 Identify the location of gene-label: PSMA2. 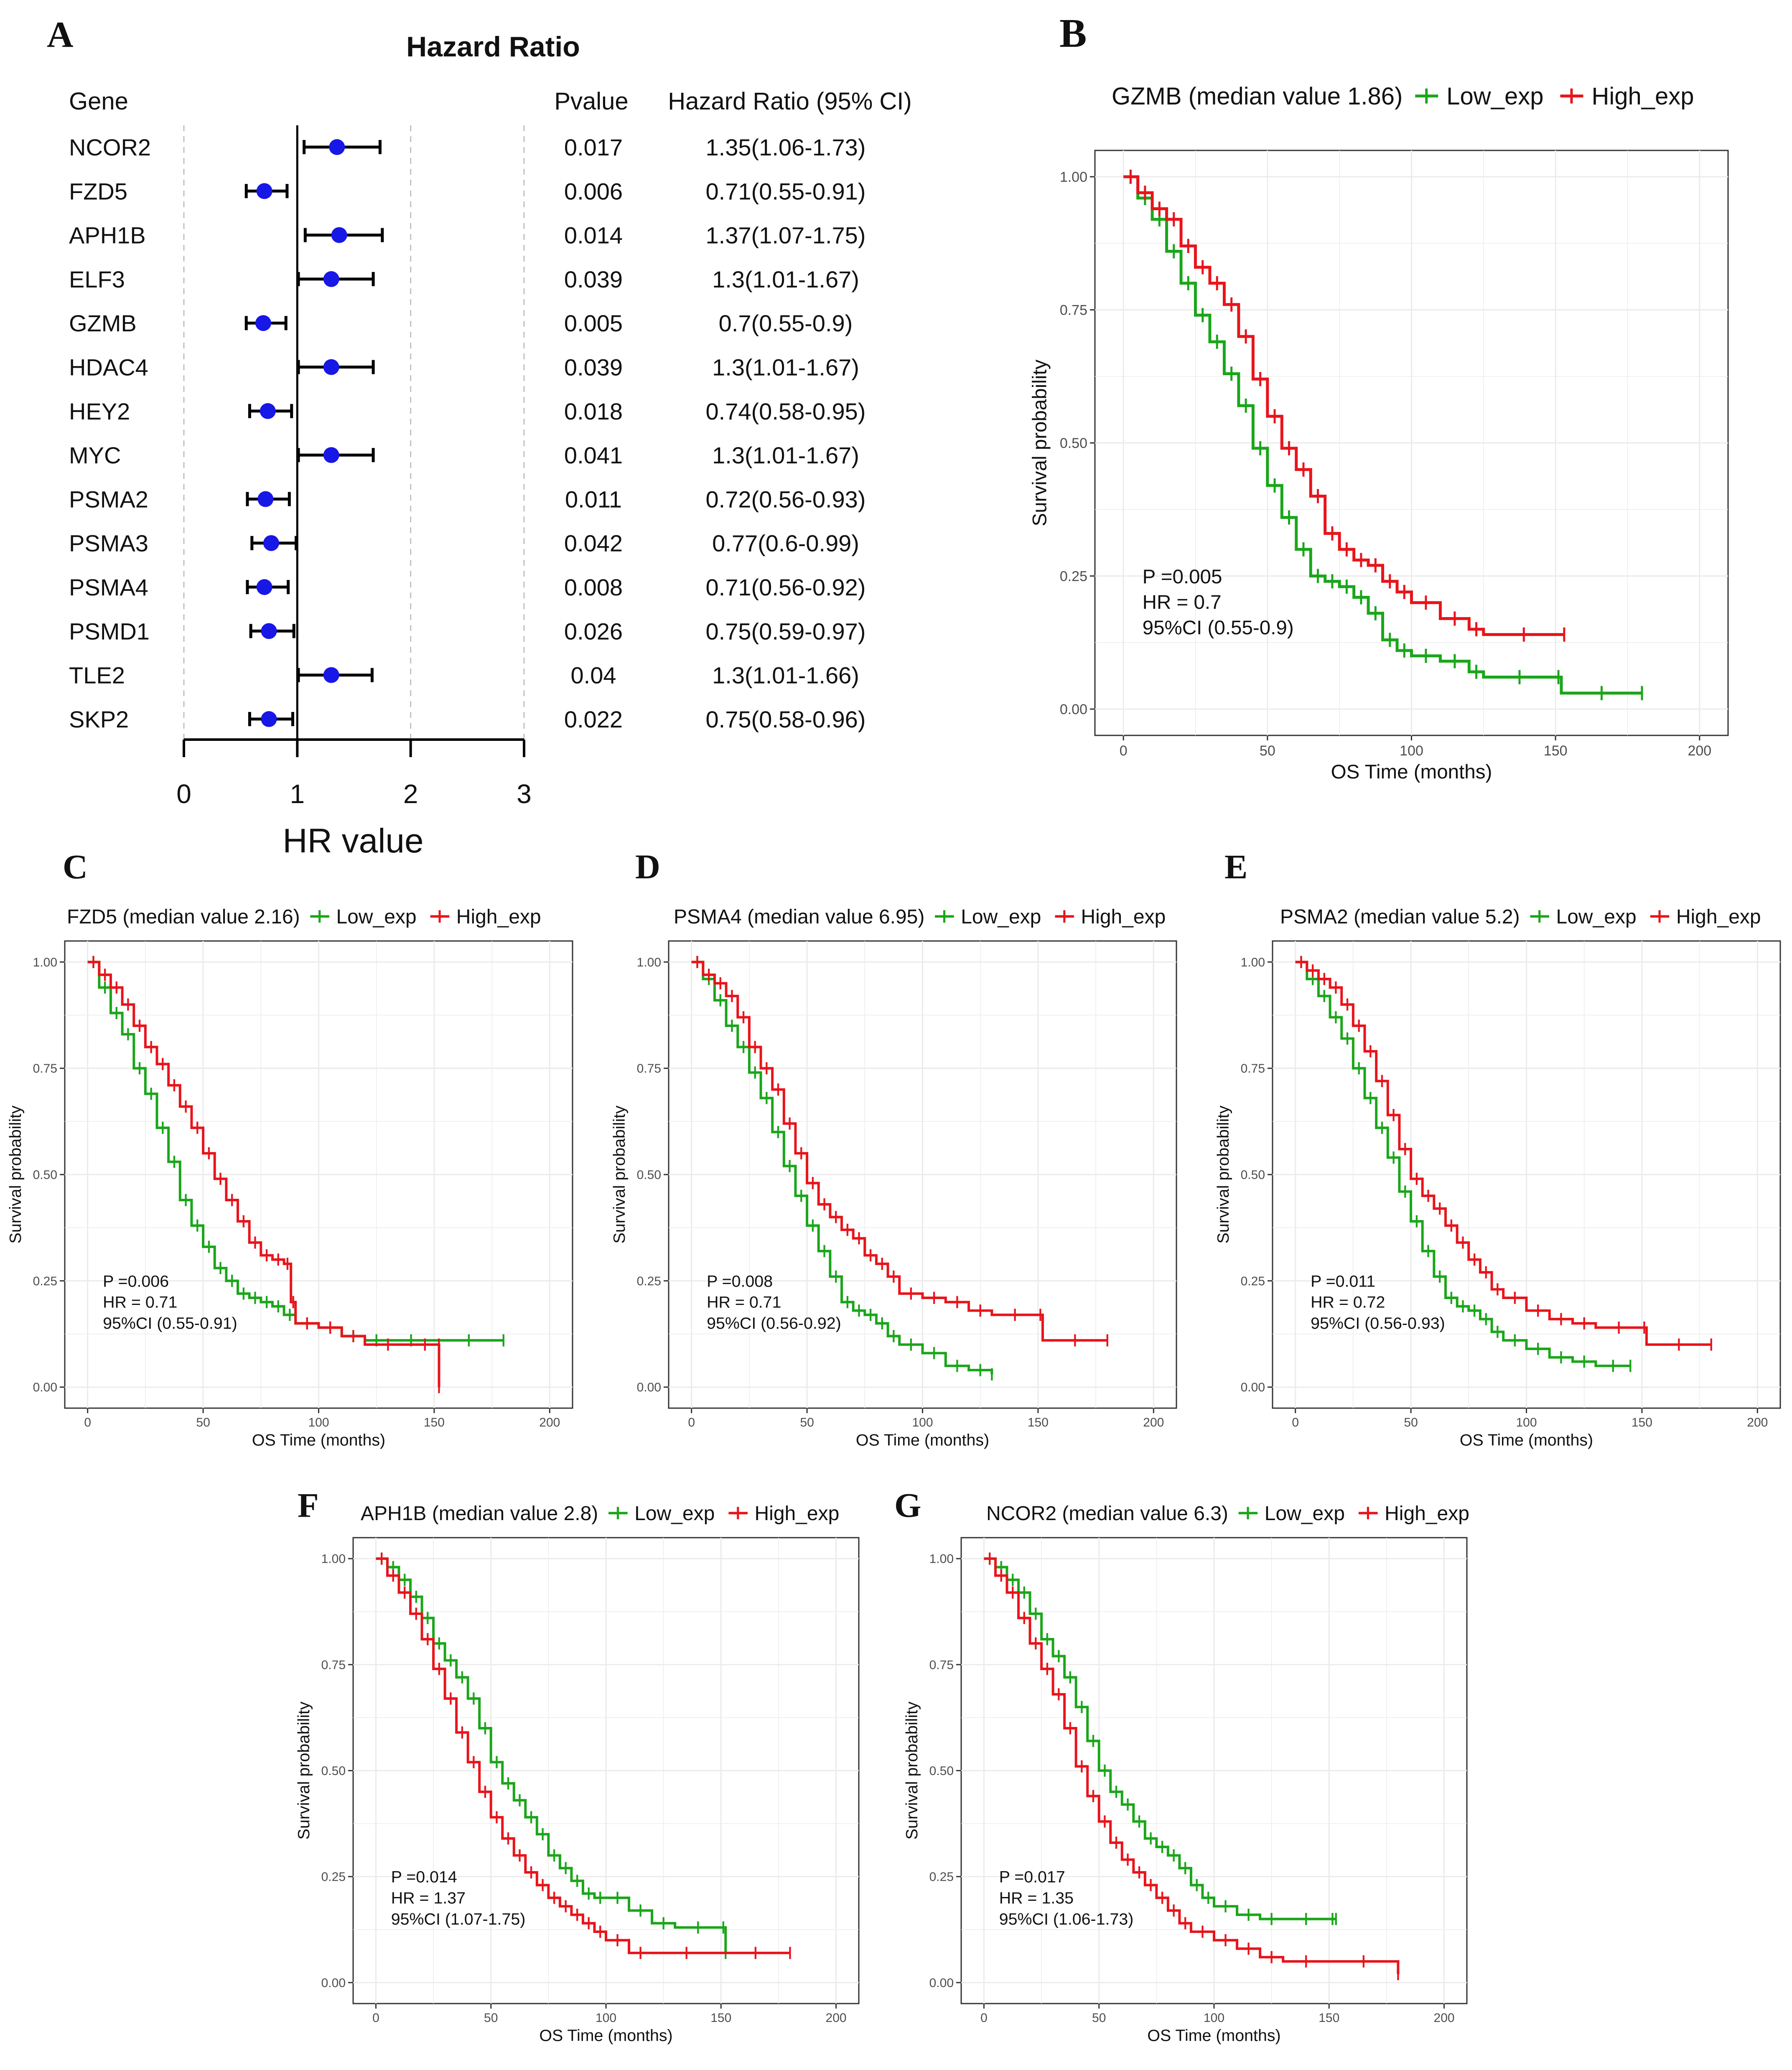
(108, 499).